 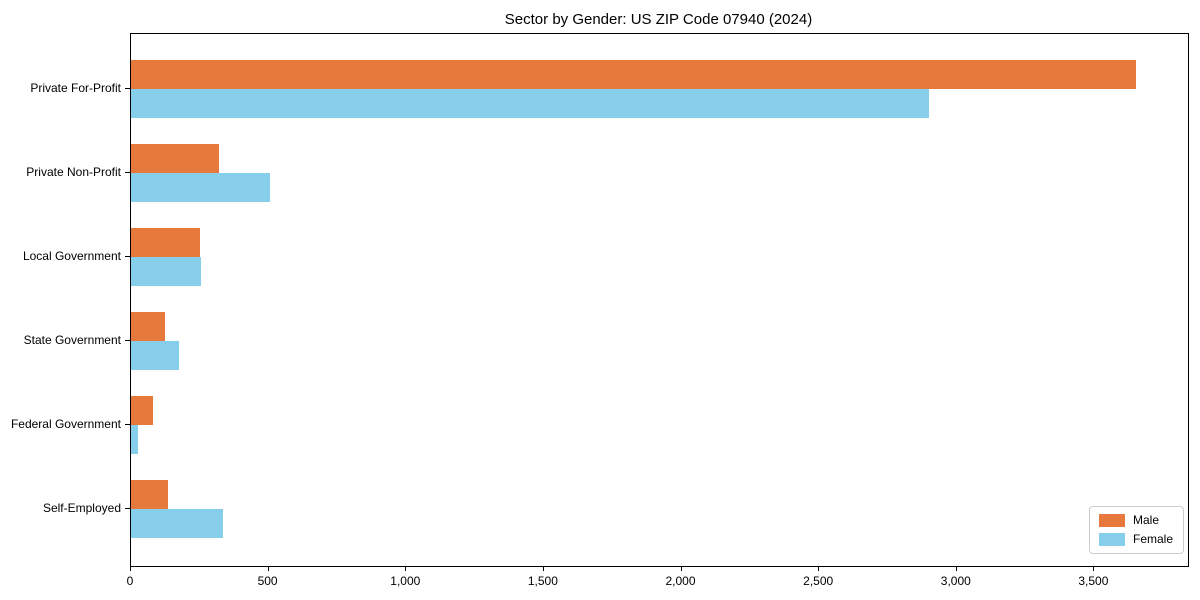 What do you see at coordinates (267, 581) in the screenshot?
I see `x-axis-label-500: 500` at bounding box center [267, 581].